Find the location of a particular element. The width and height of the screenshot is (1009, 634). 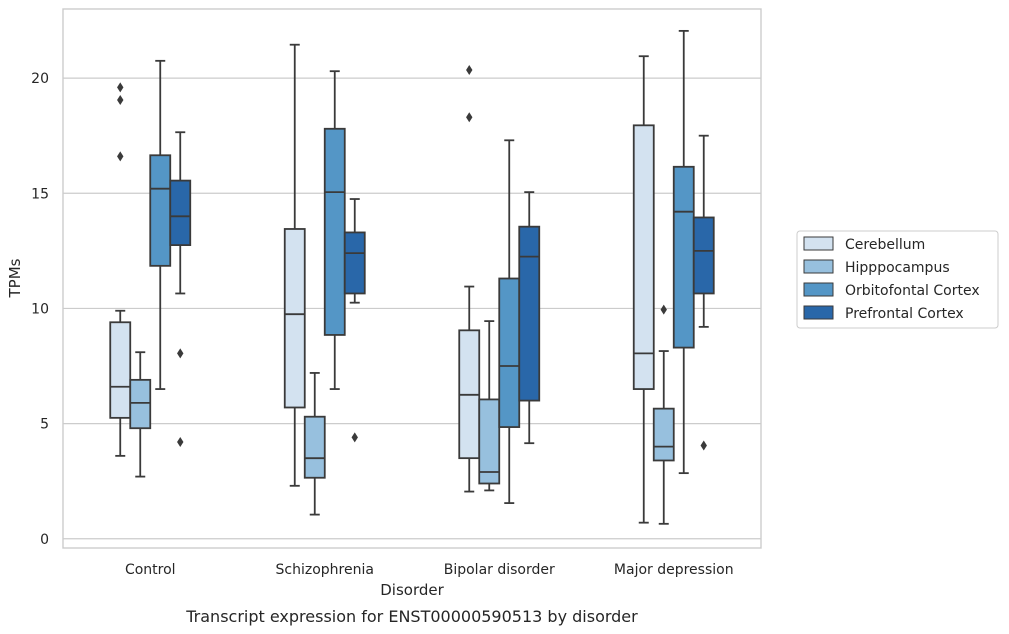

y-tick-label: 5 is located at coordinates (44, 425).